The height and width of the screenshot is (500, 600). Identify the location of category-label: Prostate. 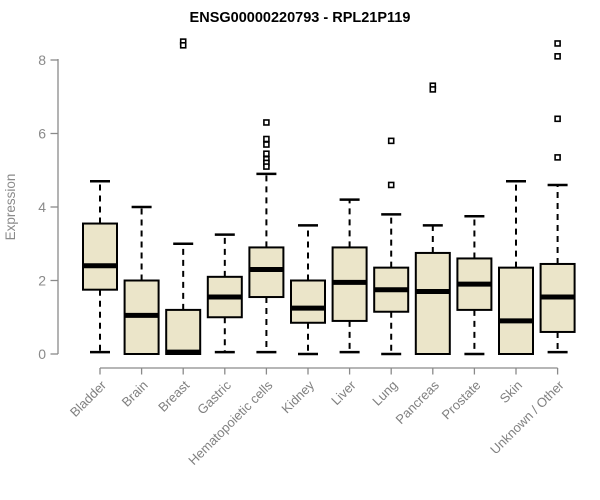
(461, 400).